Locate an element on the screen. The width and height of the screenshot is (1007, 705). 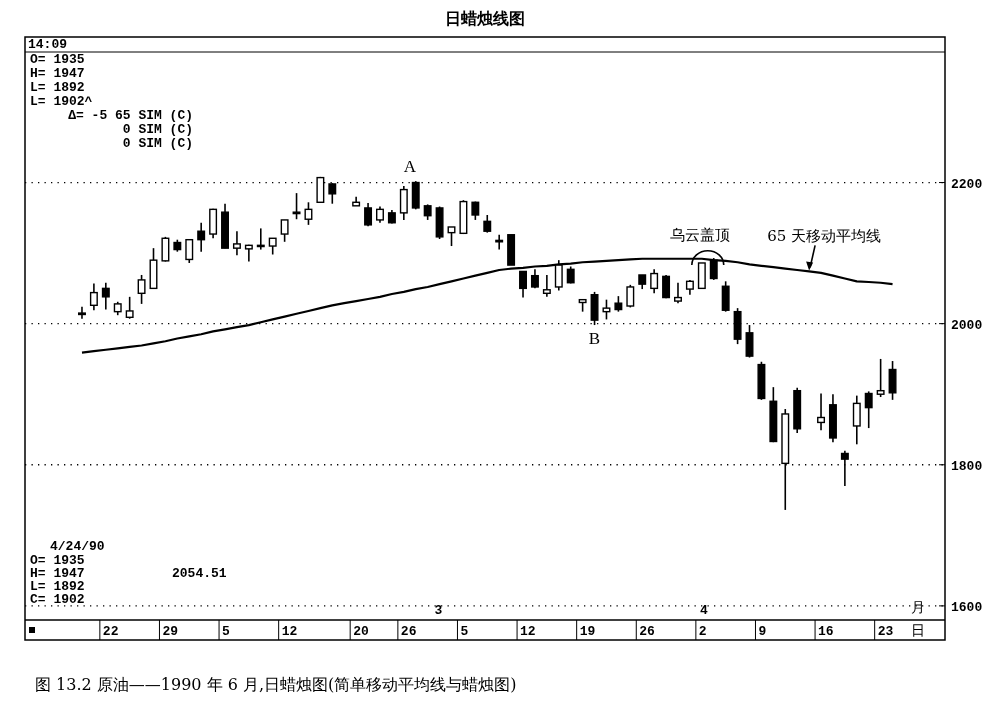
y-tick-label: 2200 is located at coordinates (967, 184).